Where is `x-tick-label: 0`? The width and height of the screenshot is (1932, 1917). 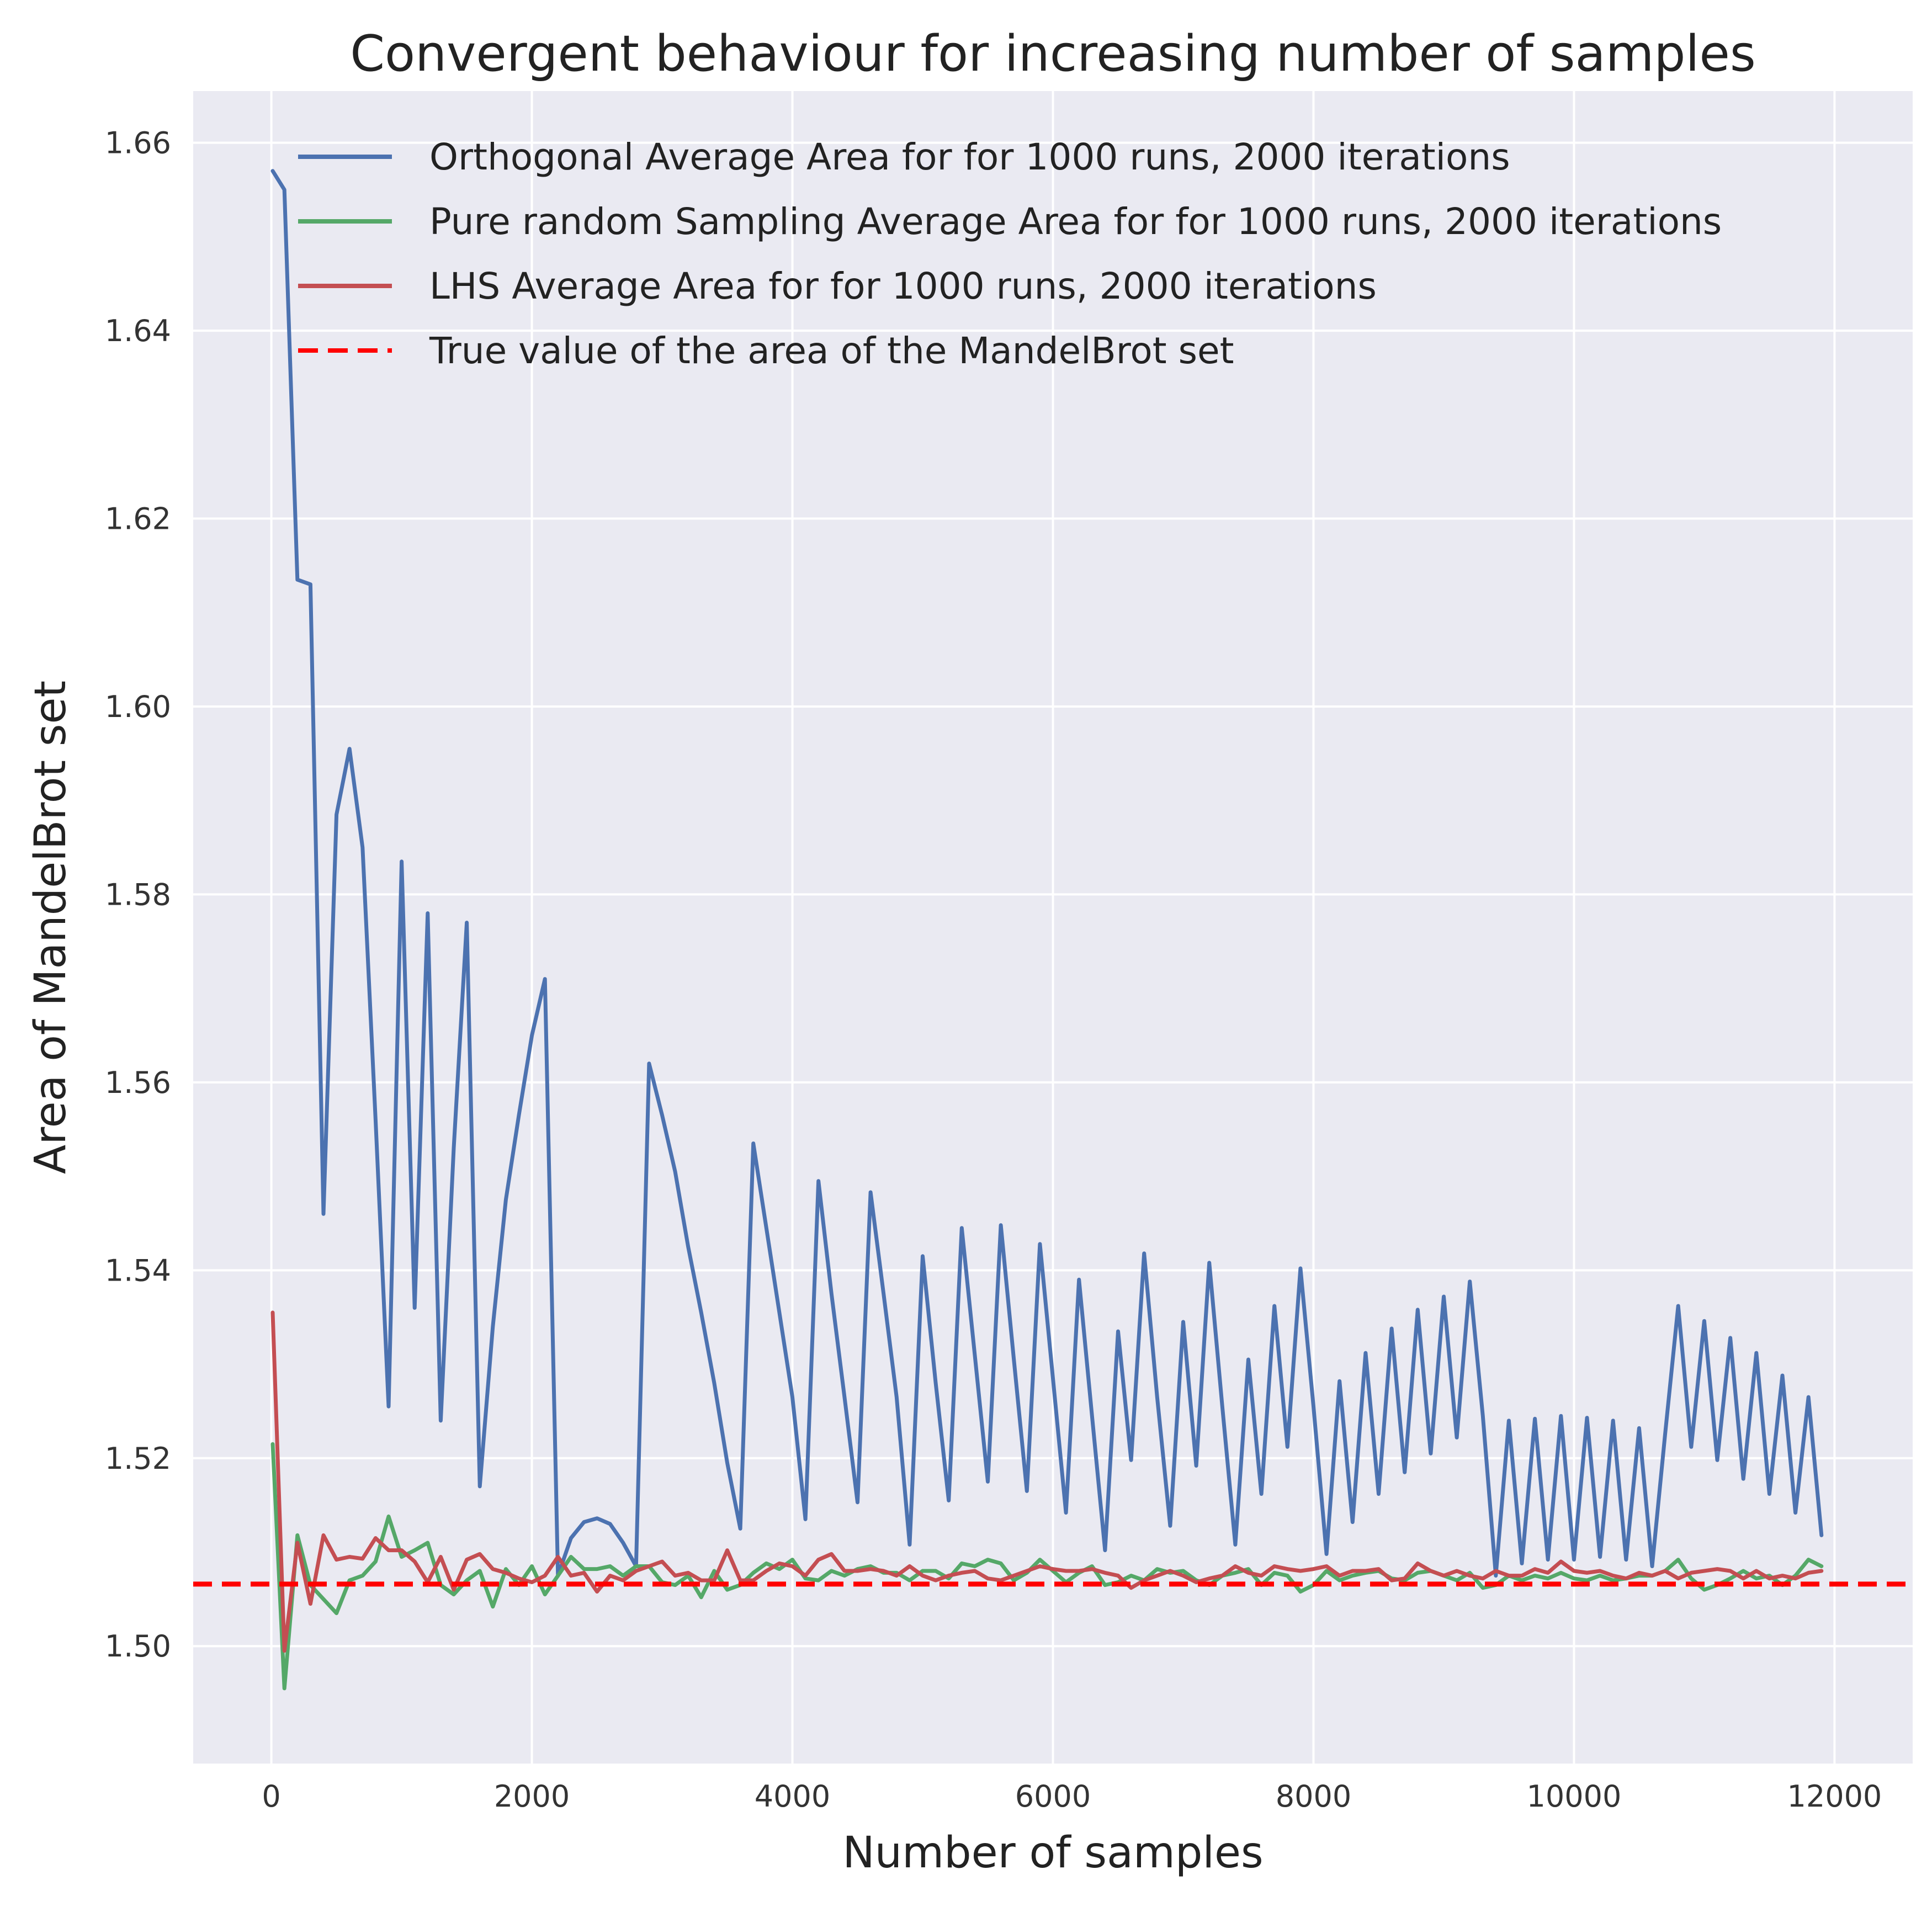
x-tick-label: 0 is located at coordinates (271, 1796).